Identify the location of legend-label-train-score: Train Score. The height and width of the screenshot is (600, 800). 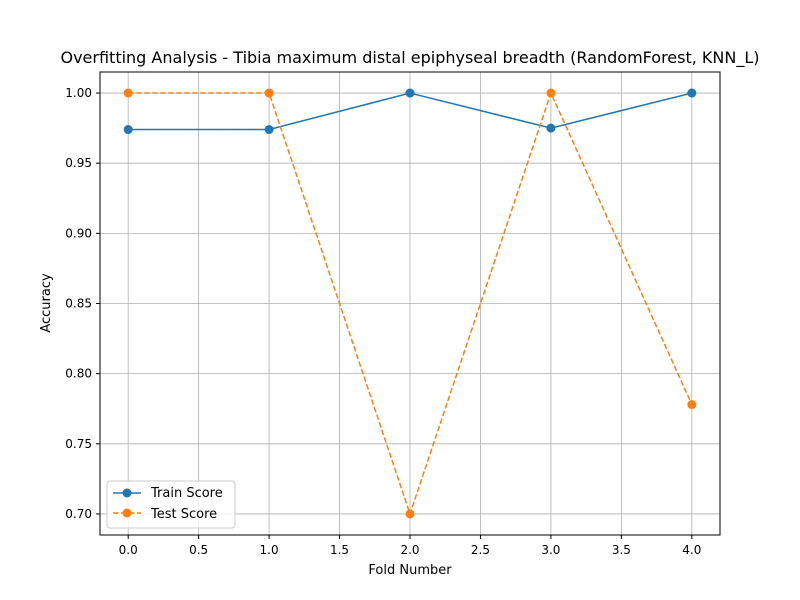
(186, 493).